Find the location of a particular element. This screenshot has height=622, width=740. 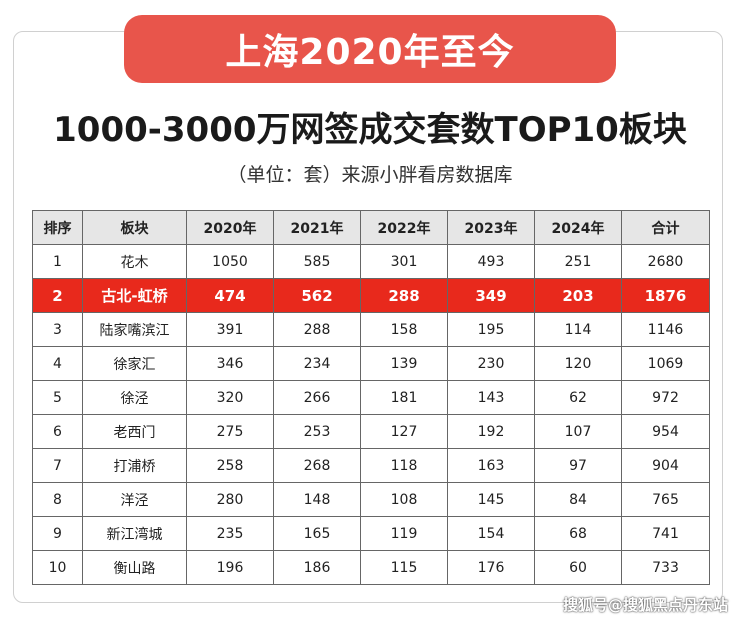

table-cell-col-total: 972 is located at coordinates (665, 397).